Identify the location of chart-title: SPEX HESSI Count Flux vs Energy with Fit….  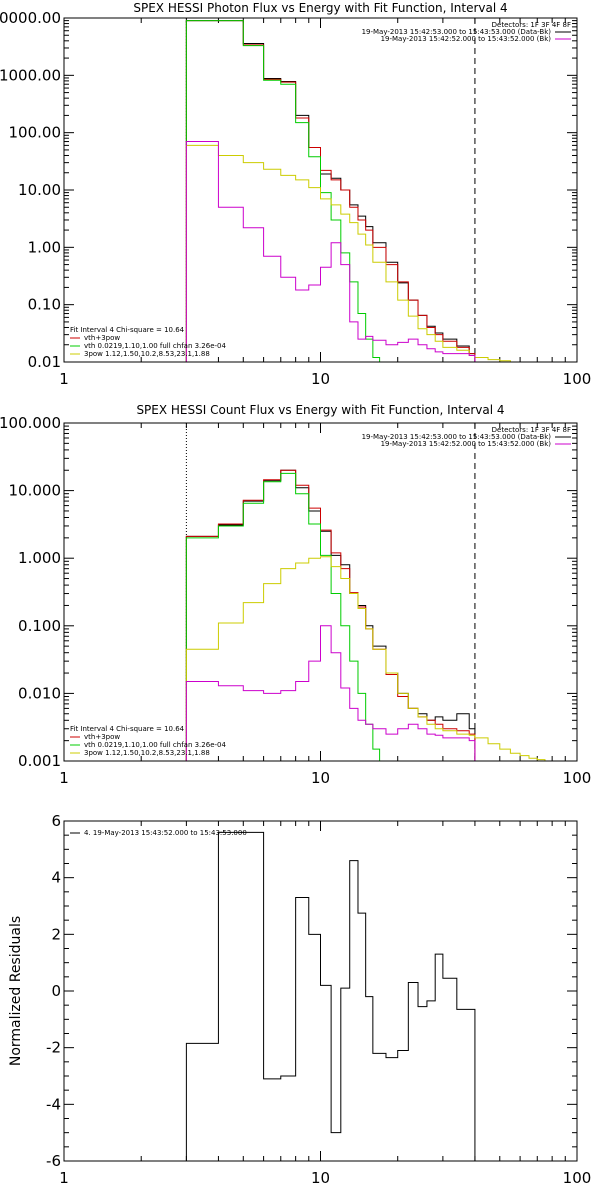
(320, 410).